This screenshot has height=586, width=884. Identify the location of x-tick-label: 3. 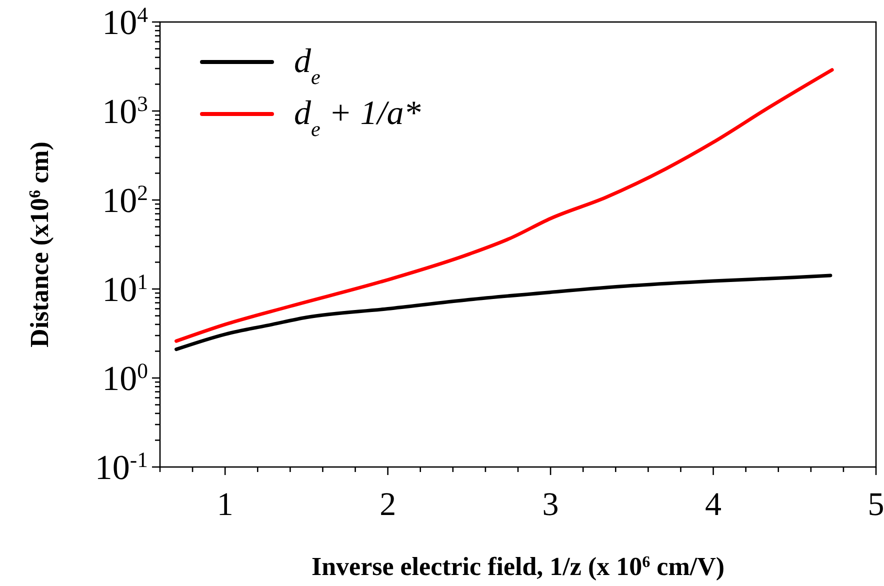
(550, 505).